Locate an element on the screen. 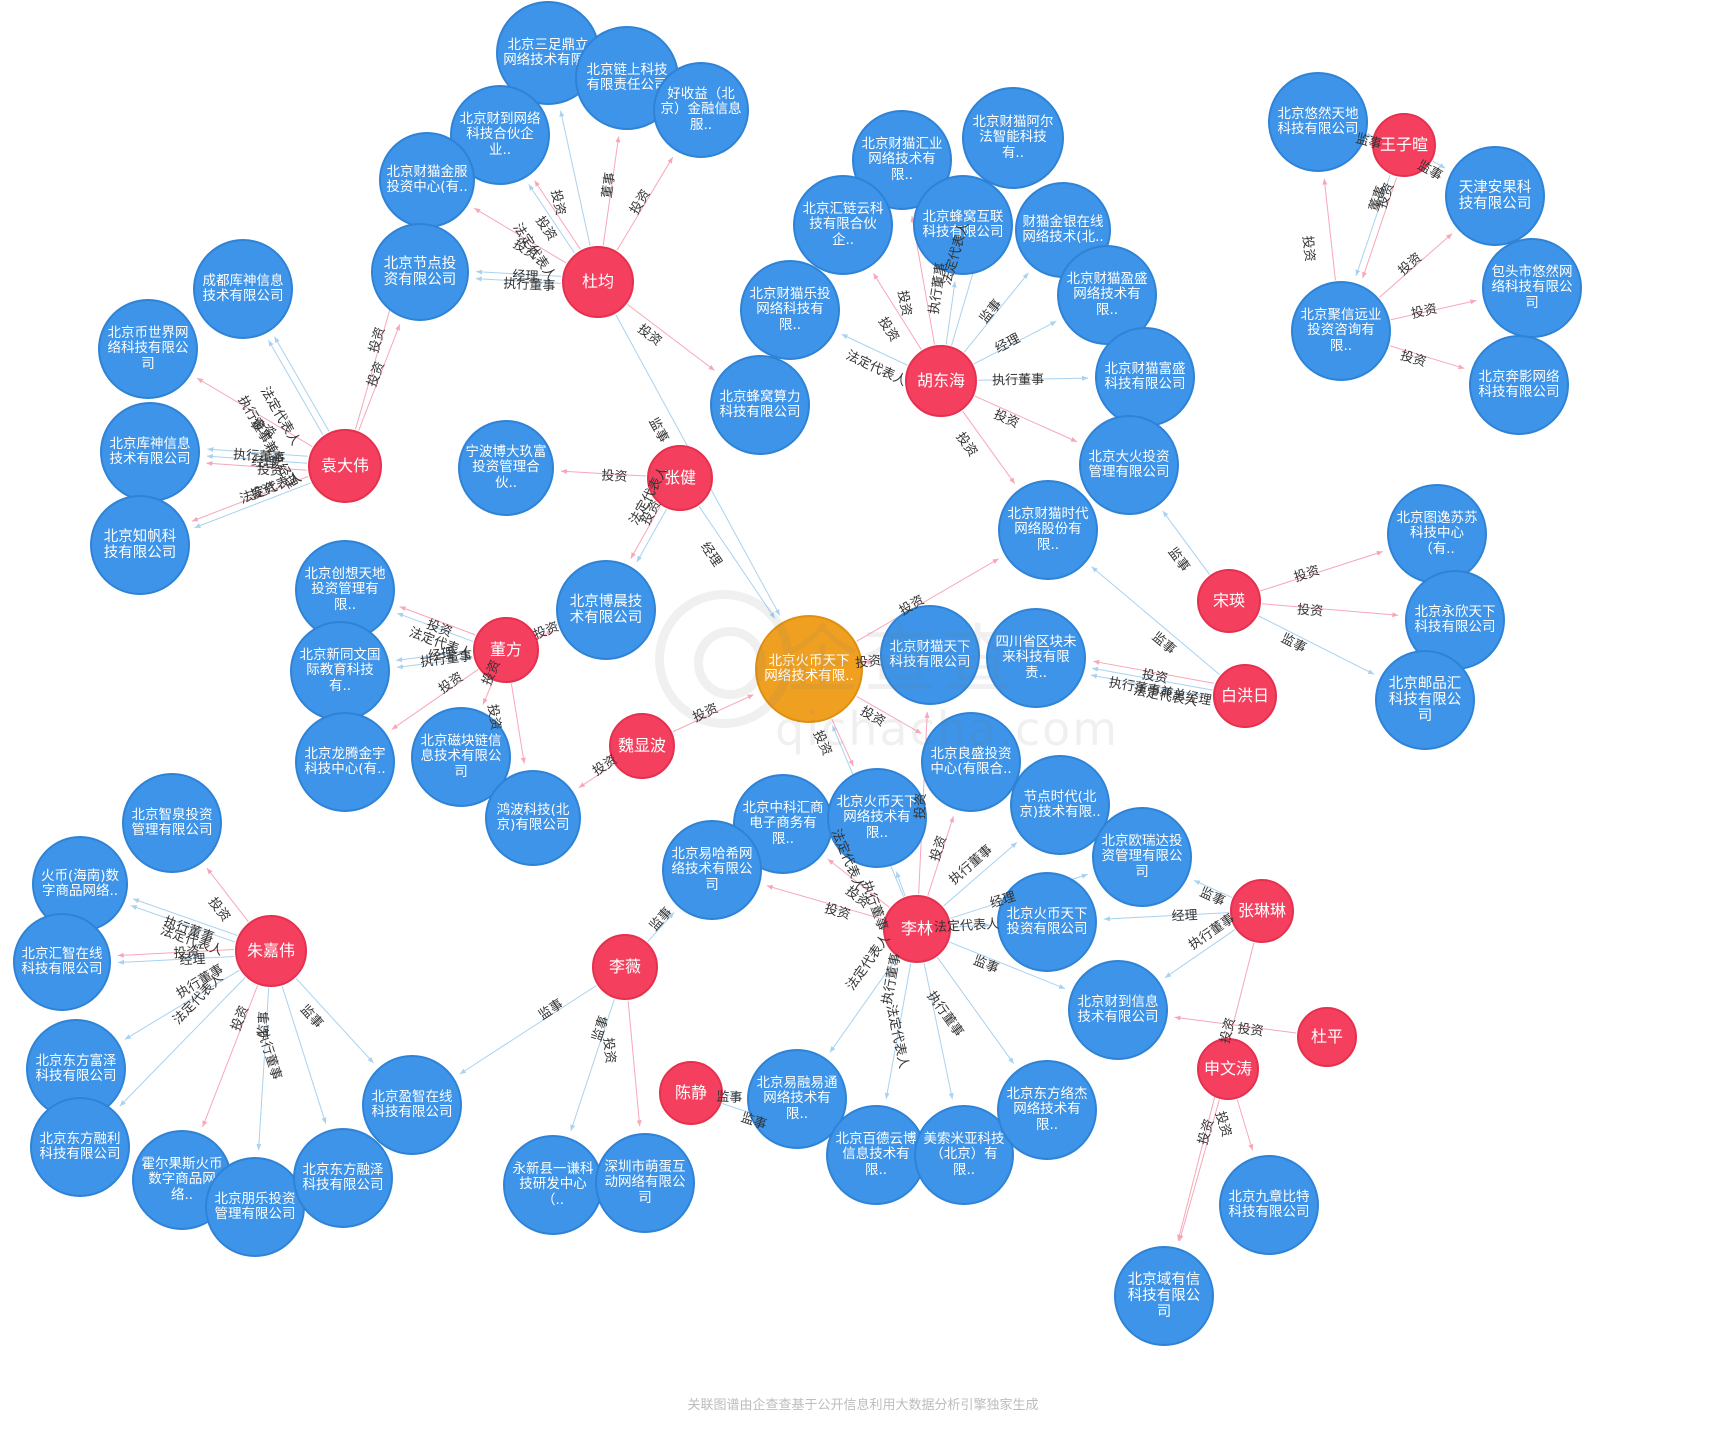 Image resolution: width=1726 pixels, height=1434 pixels. company-node: 北京九章比特科技有限公司 is located at coordinates (1269, 1205).